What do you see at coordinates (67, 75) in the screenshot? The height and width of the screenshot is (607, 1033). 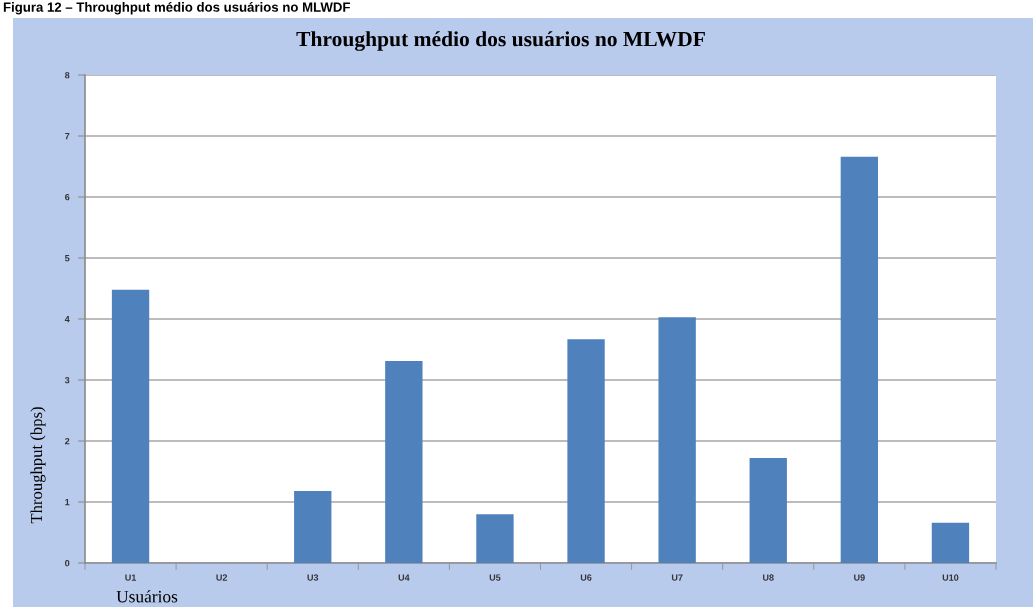 I see `y-tick-label: 8` at bounding box center [67, 75].